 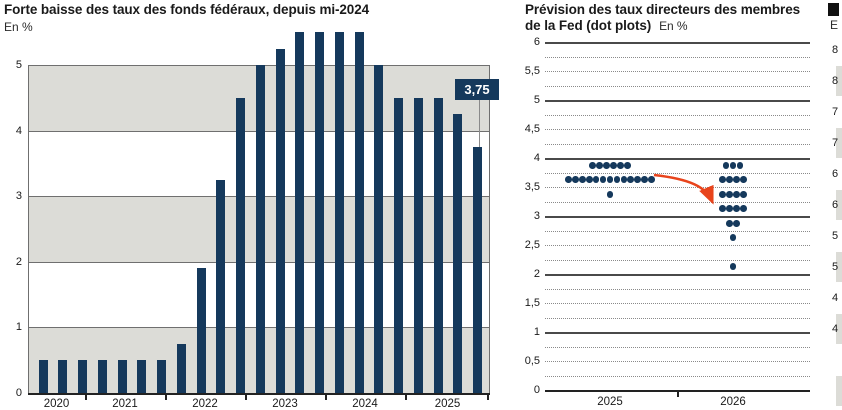 I want to click on bar-2023-T3, so click(x=300, y=212).